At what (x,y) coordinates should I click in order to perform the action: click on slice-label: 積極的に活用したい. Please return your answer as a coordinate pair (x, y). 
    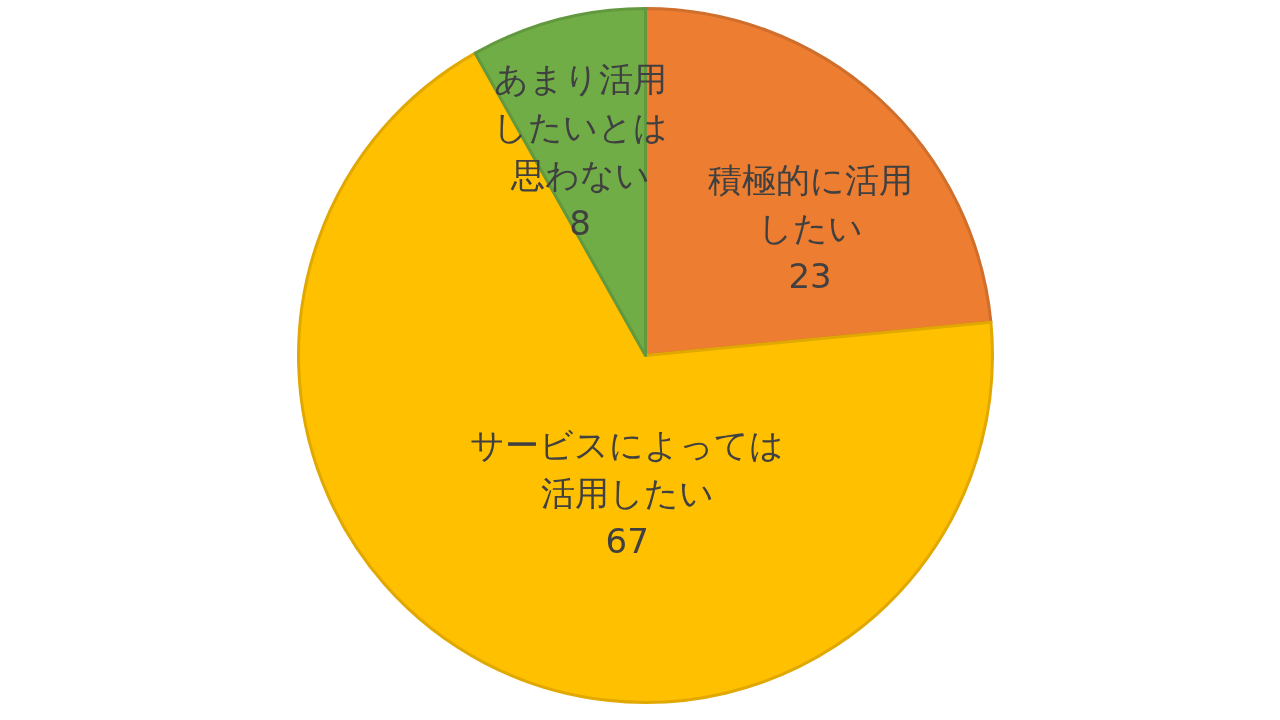
    Looking at the image, I should click on (810, 204).